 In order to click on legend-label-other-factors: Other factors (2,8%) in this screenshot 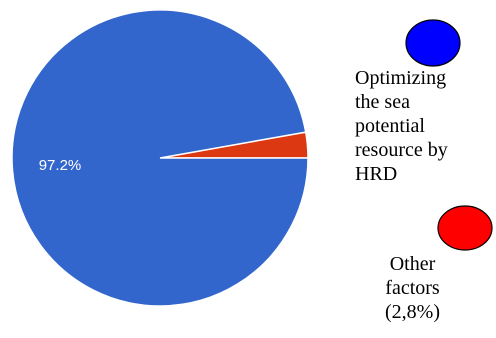, I will do `click(412, 288)`.